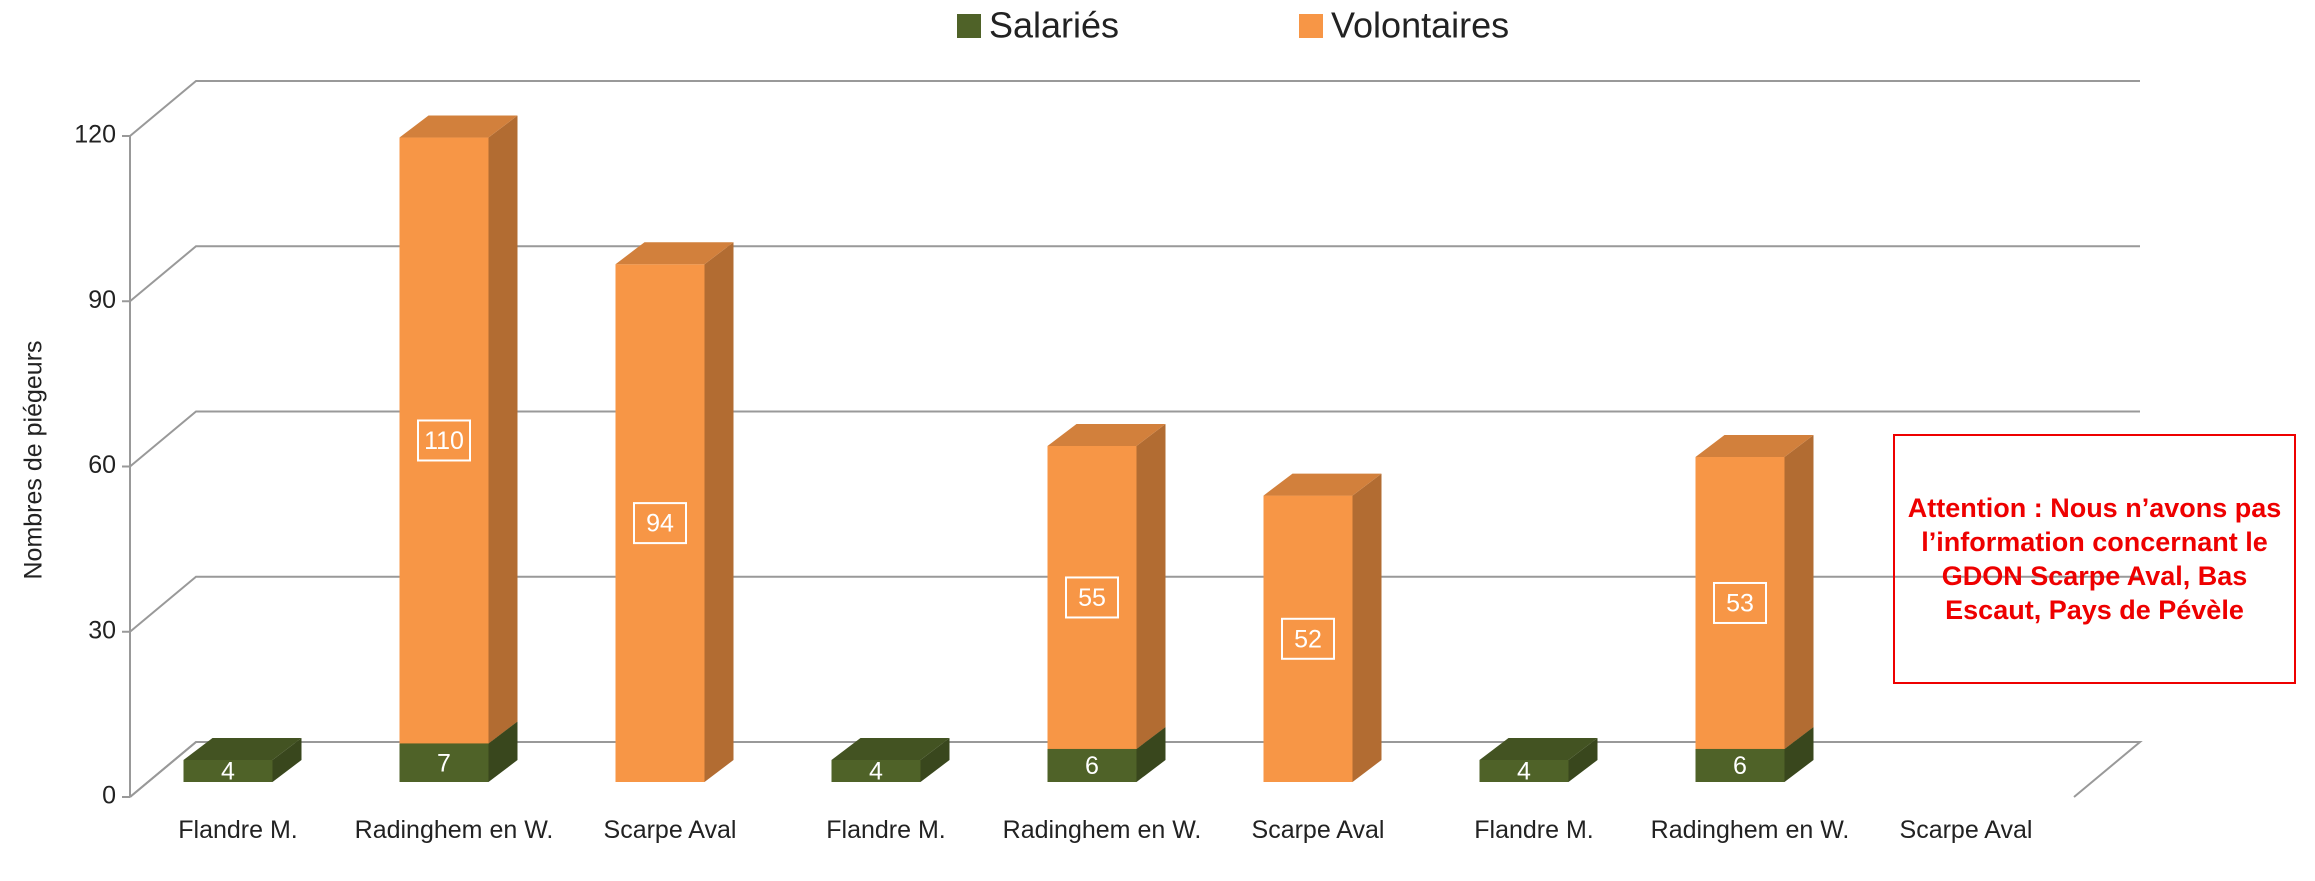 This screenshot has height=881, width=2315. What do you see at coordinates (1420, 25) in the screenshot?
I see `legend-label: Volontaires` at bounding box center [1420, 25].